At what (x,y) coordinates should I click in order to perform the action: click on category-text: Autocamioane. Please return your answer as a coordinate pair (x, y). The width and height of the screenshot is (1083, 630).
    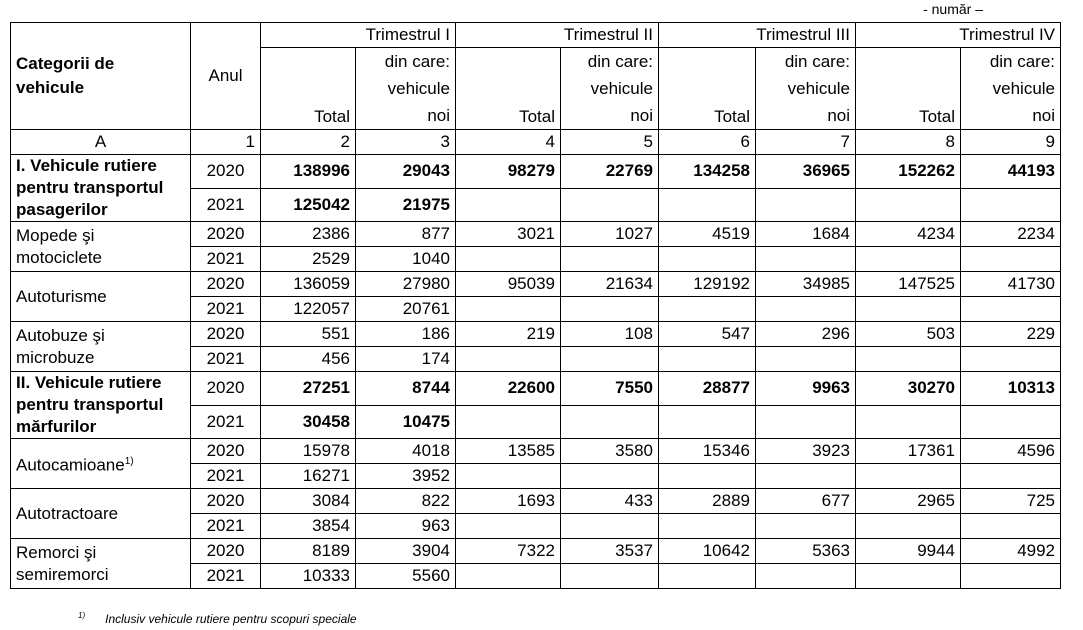
    Looking at the image, I should click on (70, 465).